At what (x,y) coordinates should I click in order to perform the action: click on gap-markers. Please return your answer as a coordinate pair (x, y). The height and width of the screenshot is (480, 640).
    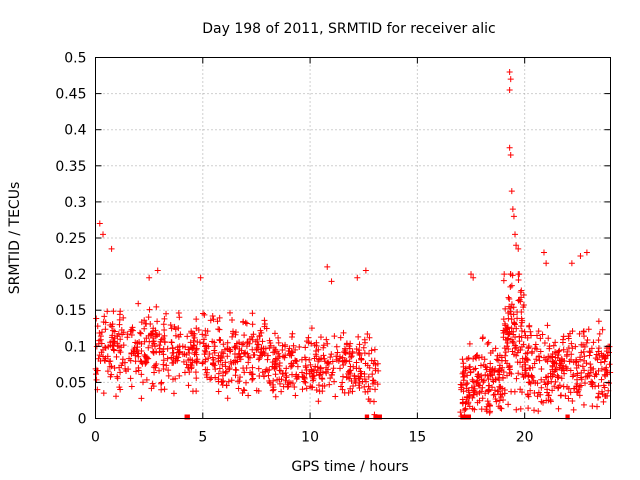
    Looking at the image, I should click on (377, 417).